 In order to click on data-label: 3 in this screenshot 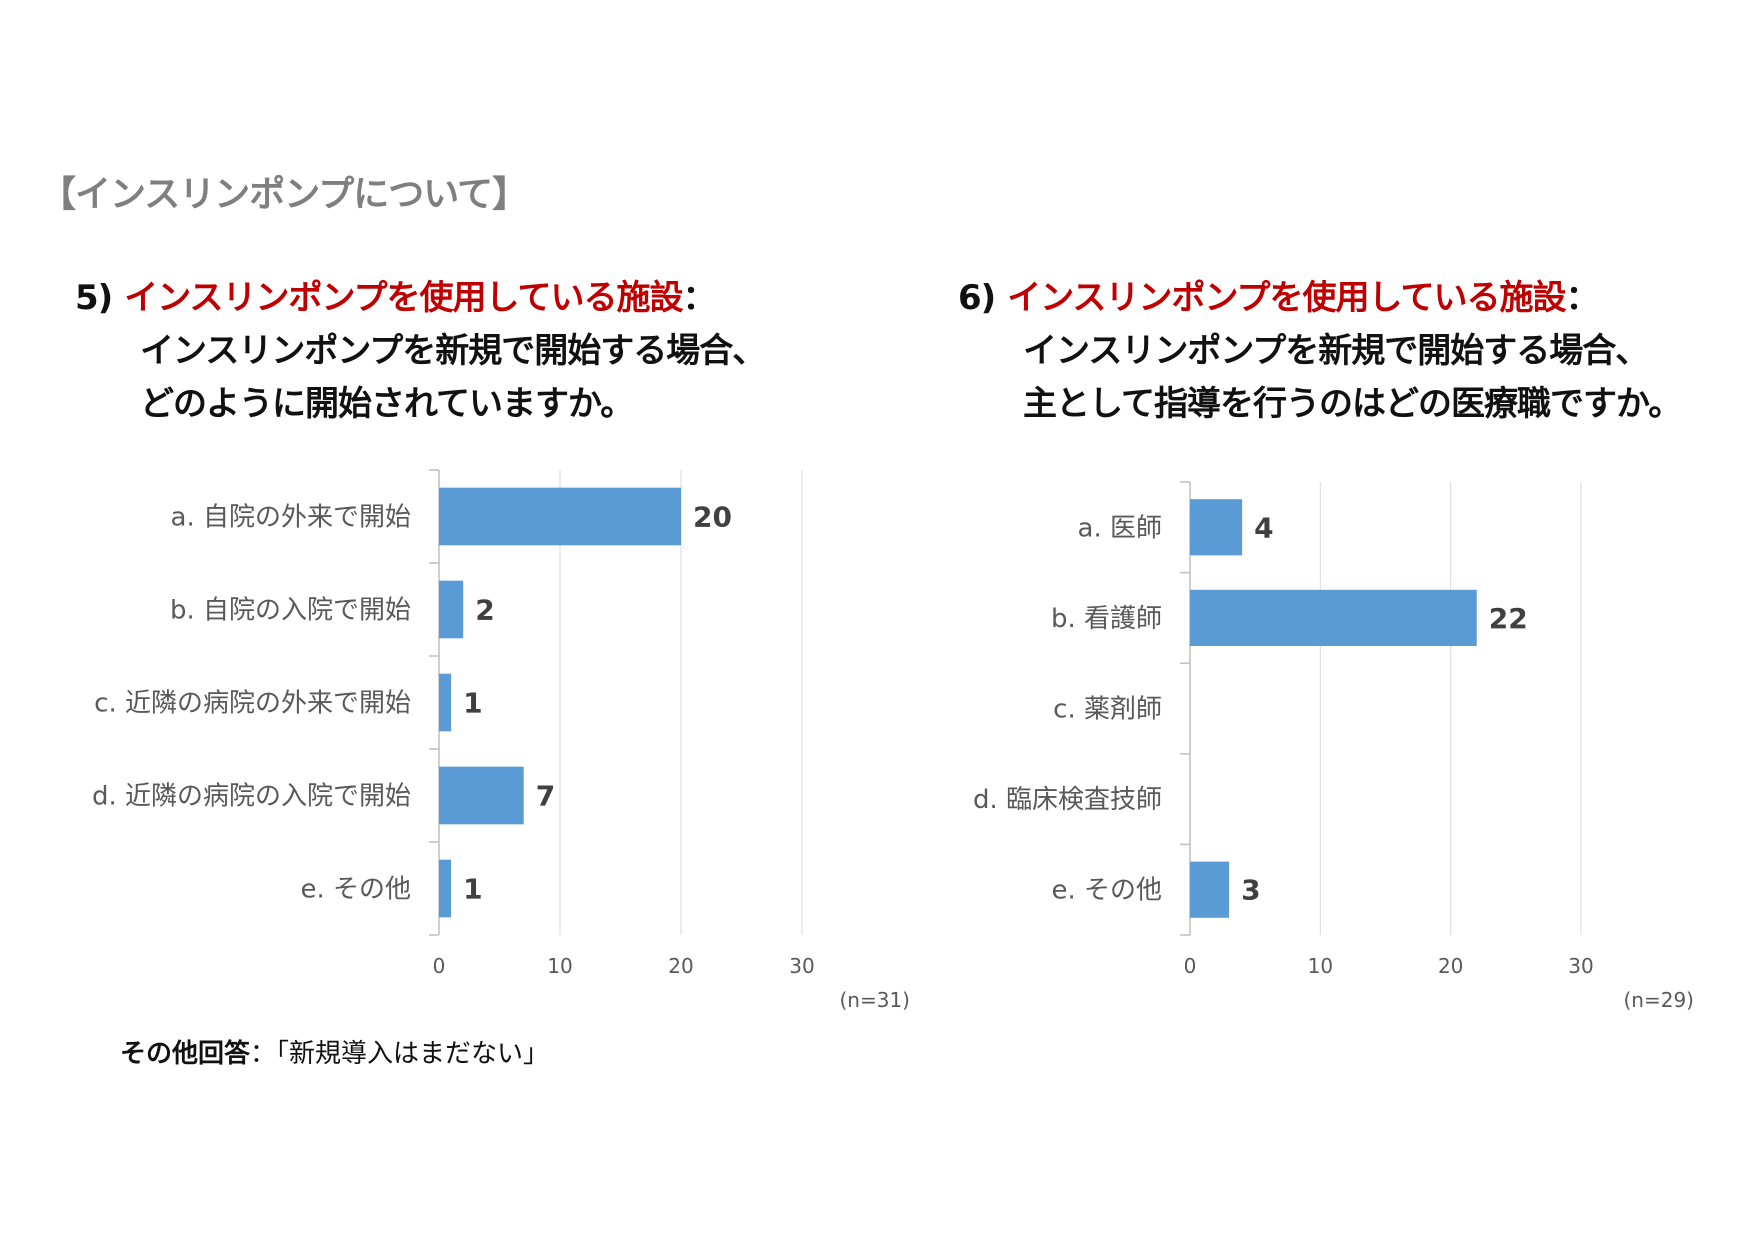, I will do `click(1250, 890)`.